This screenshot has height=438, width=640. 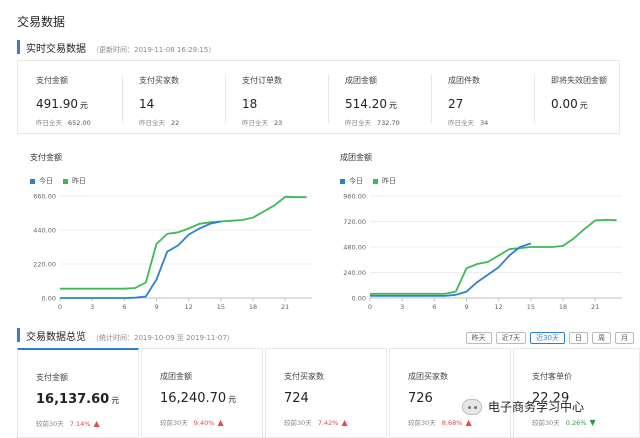 What do you see at coordinates (68, 423) in the screenshot?
I see `card-compare: 较前30天 7.14% ▲` at bounding box center [68, 423].